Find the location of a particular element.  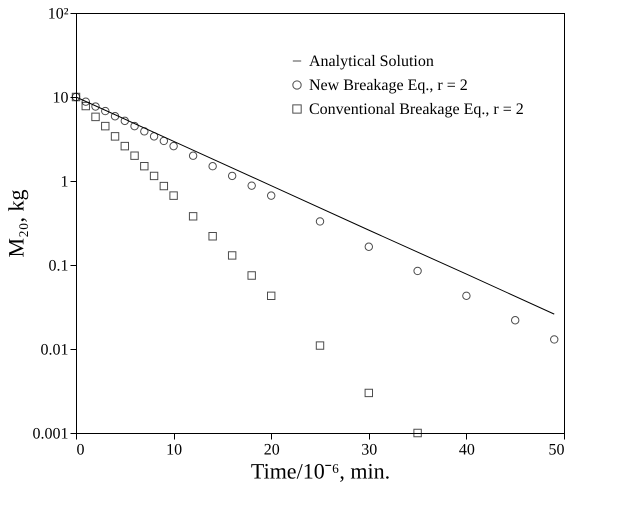

x-tick-label: 20 is located at coordinates (272, 450).